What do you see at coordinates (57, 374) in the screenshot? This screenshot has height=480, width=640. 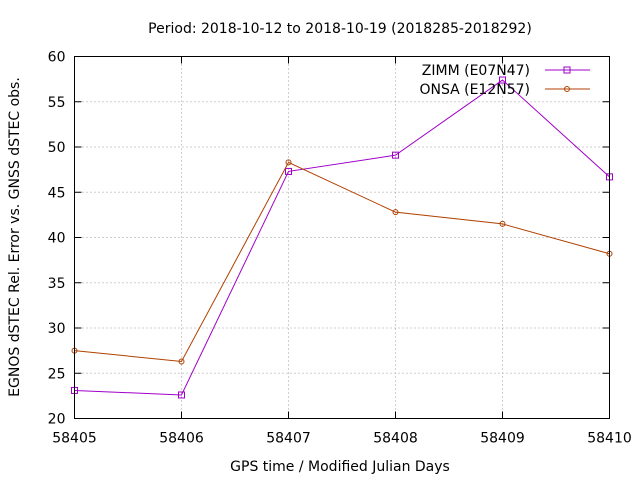 I see `y-tick-label: 25` at bounding box center [57, 374].